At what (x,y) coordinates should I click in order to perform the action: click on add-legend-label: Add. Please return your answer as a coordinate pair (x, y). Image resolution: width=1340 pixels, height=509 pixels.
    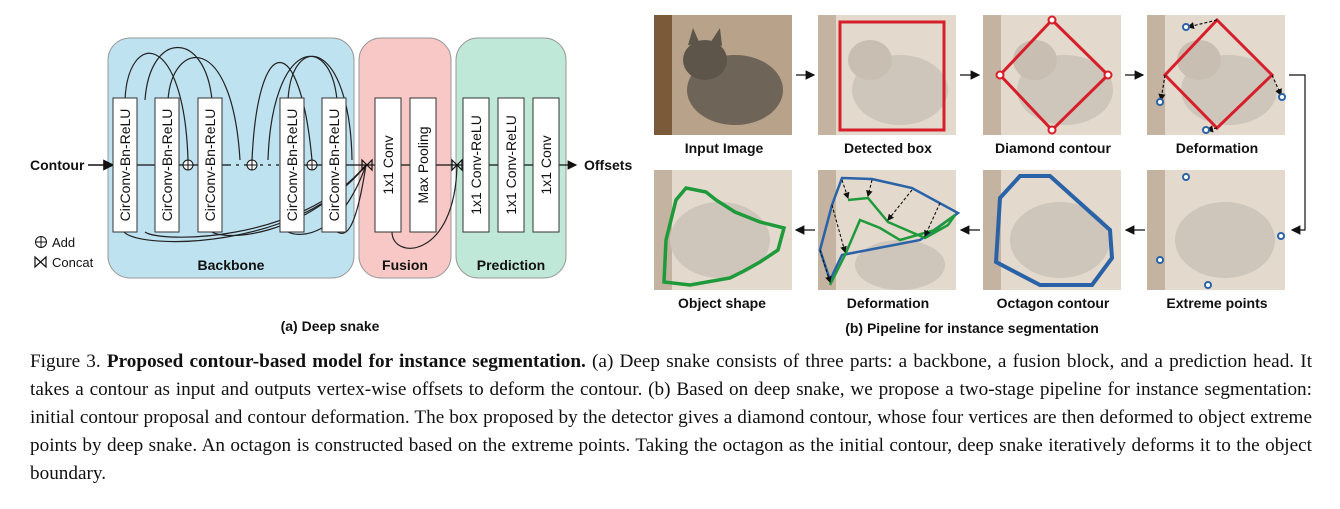
    Looking at the image, I should click on (63, 242).